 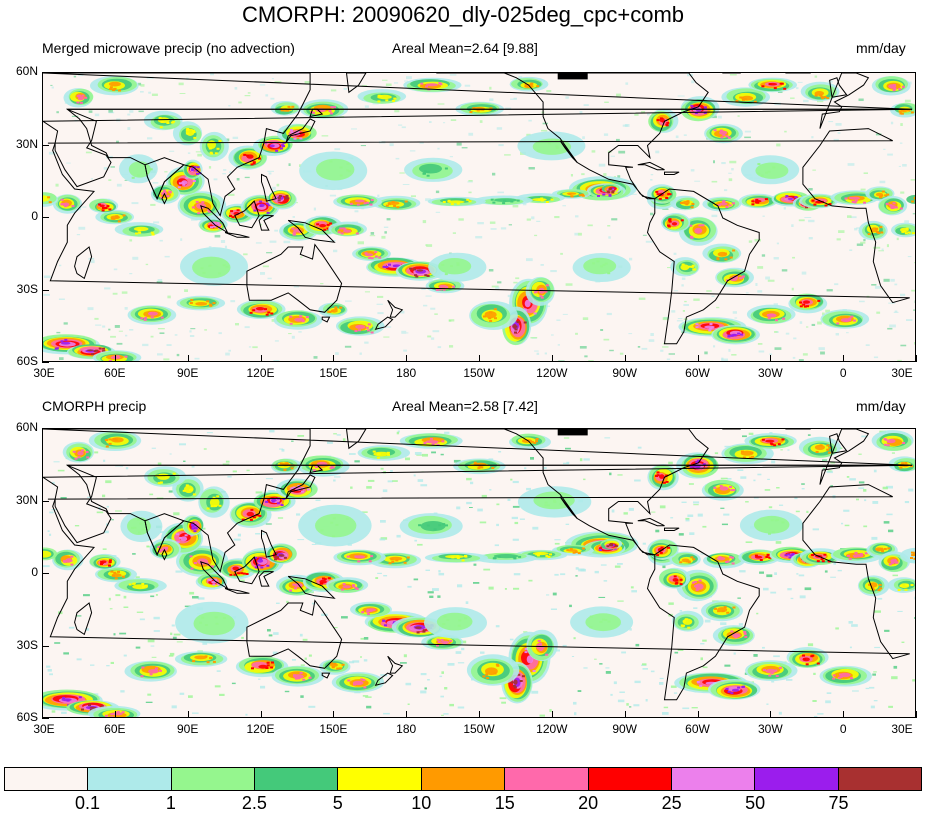 What do you see at coordinates (671, 803) in the screenshot?
I see `colorbar-label: 25` at bounding box center [671, 803].